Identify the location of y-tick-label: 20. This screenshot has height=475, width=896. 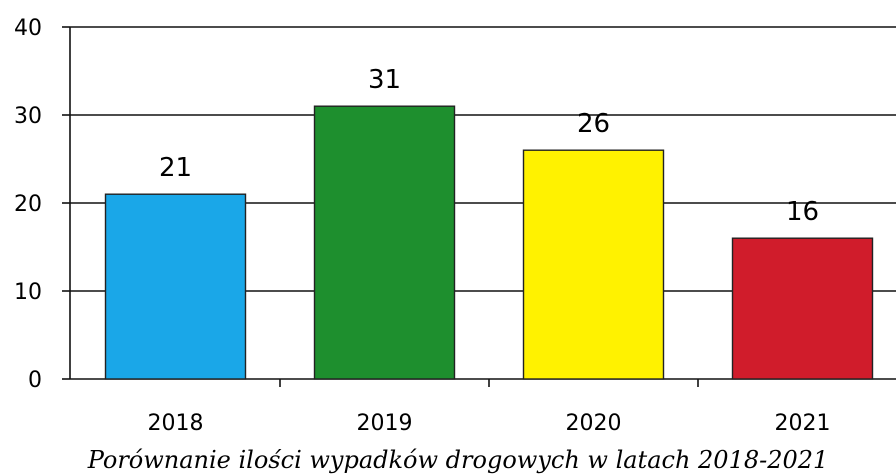
(28, 204).